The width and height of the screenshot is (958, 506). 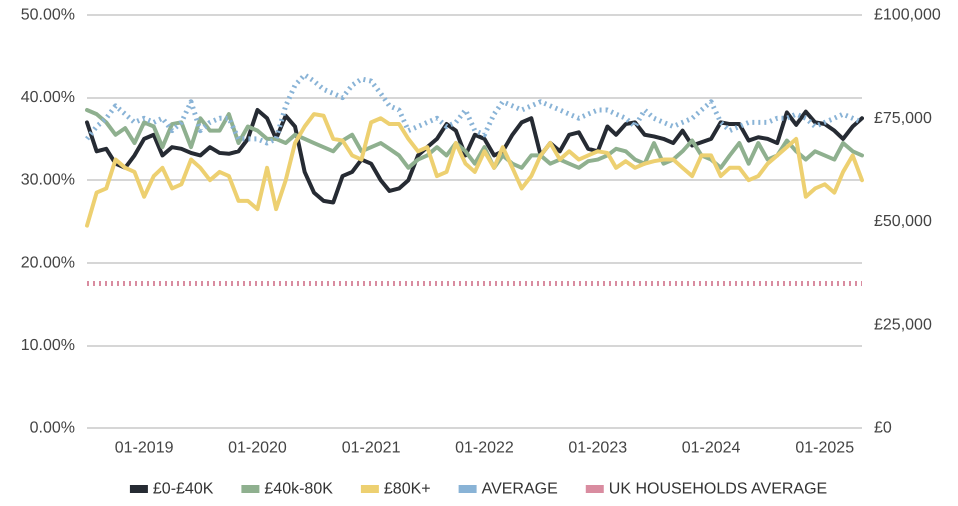 I want to click on y2-tick-label: £75,000, so click(x=903, y=118).